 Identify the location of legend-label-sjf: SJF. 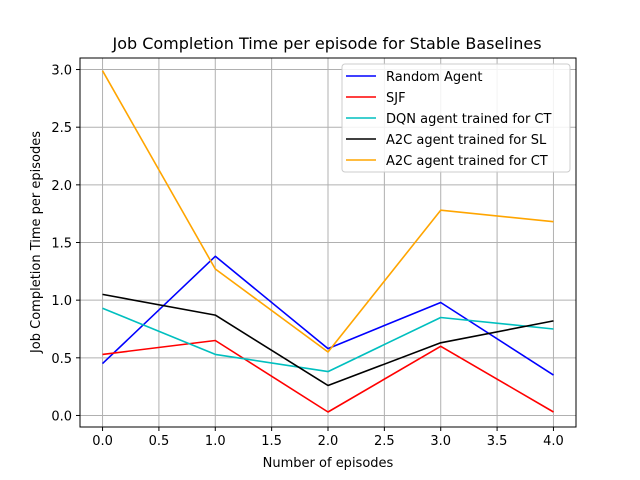
(396, 98).